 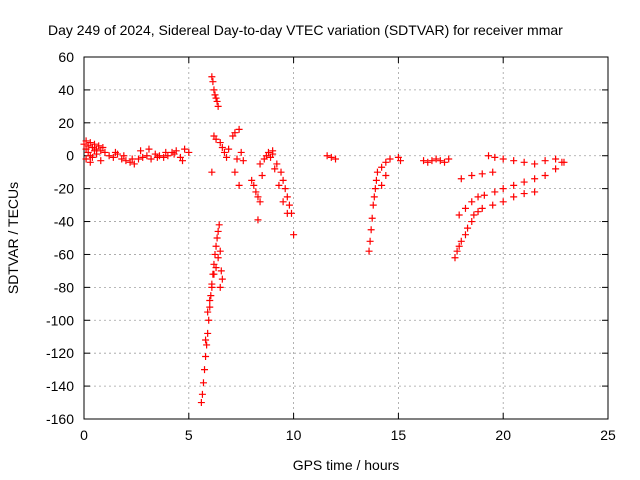 I want to click on x-tick-label: 10, so click(x=294, y=435).